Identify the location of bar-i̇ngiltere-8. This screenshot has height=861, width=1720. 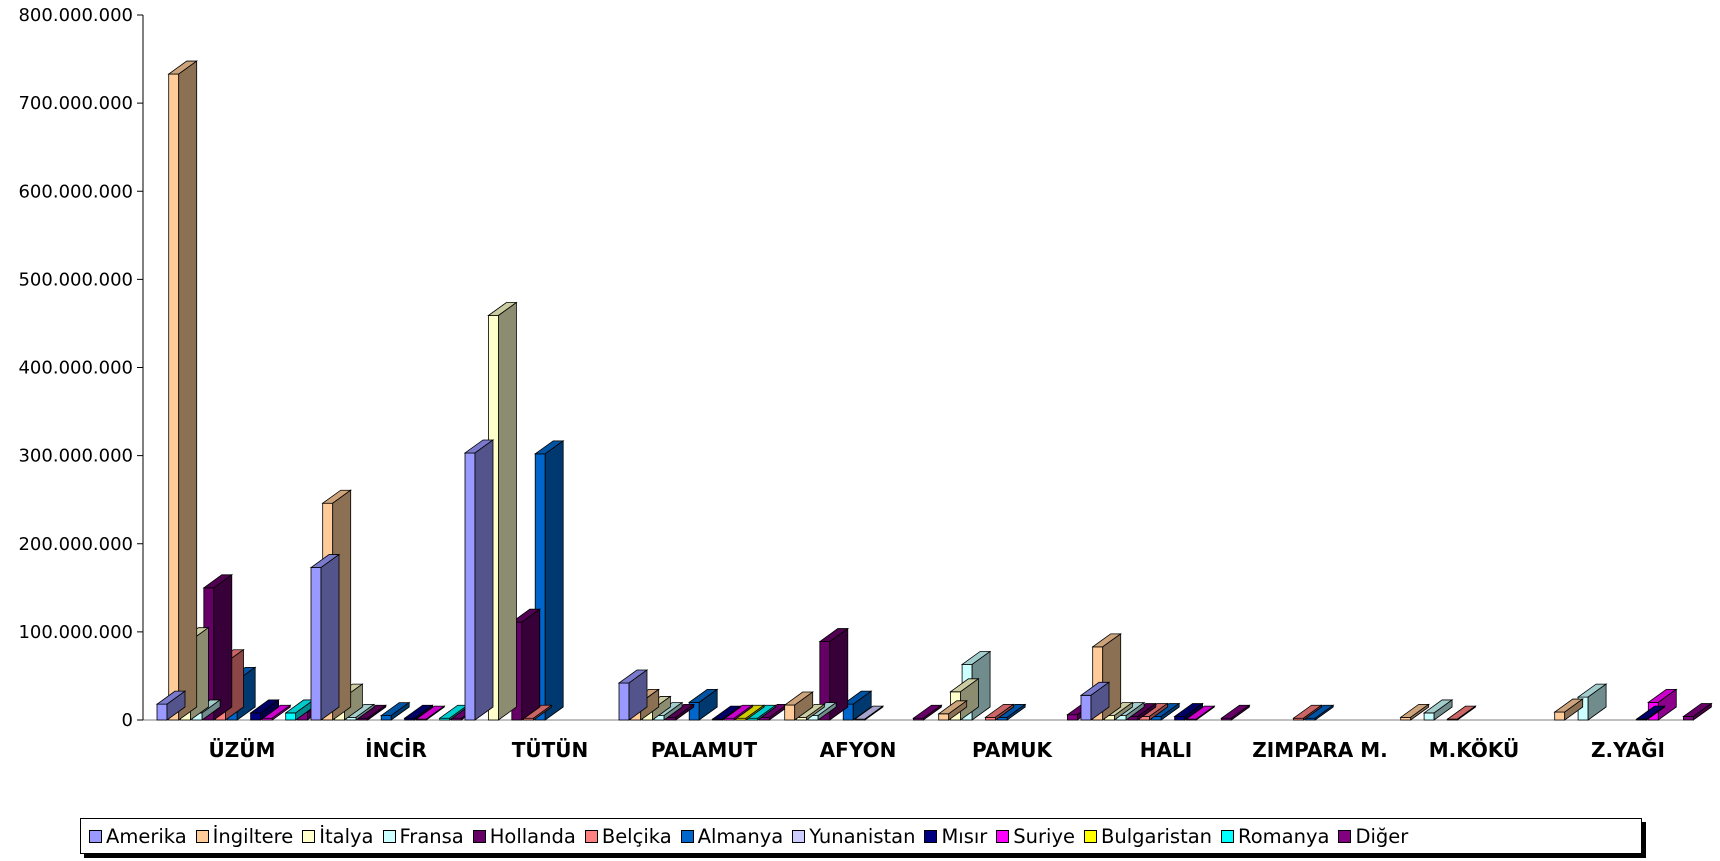
(1414, 712).